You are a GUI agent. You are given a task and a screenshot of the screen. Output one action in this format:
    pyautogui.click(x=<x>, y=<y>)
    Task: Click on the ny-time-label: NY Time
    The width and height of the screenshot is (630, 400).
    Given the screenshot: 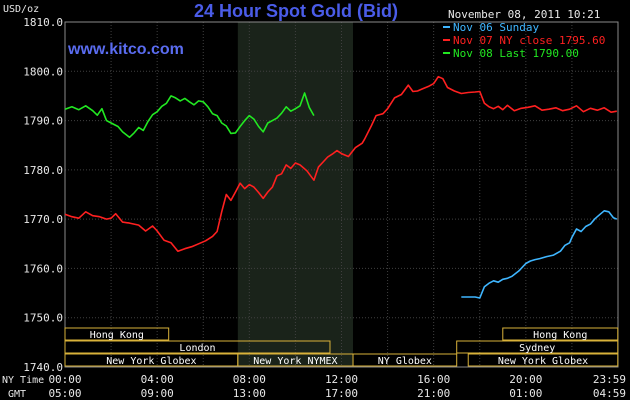 What is the action you would take?
    pyautogui.click(x=23, y=380)
    